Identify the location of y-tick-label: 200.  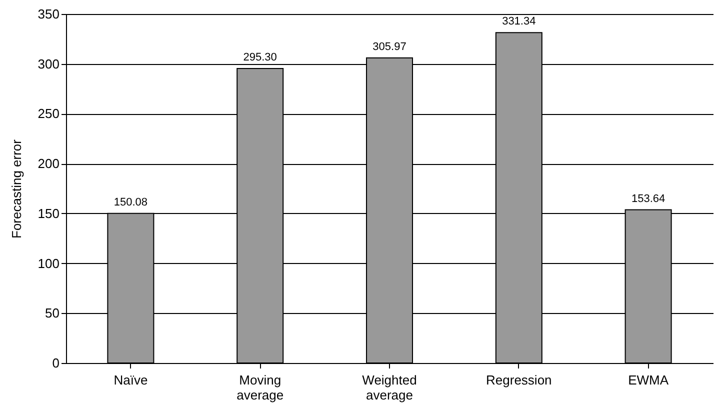
(49, 164).